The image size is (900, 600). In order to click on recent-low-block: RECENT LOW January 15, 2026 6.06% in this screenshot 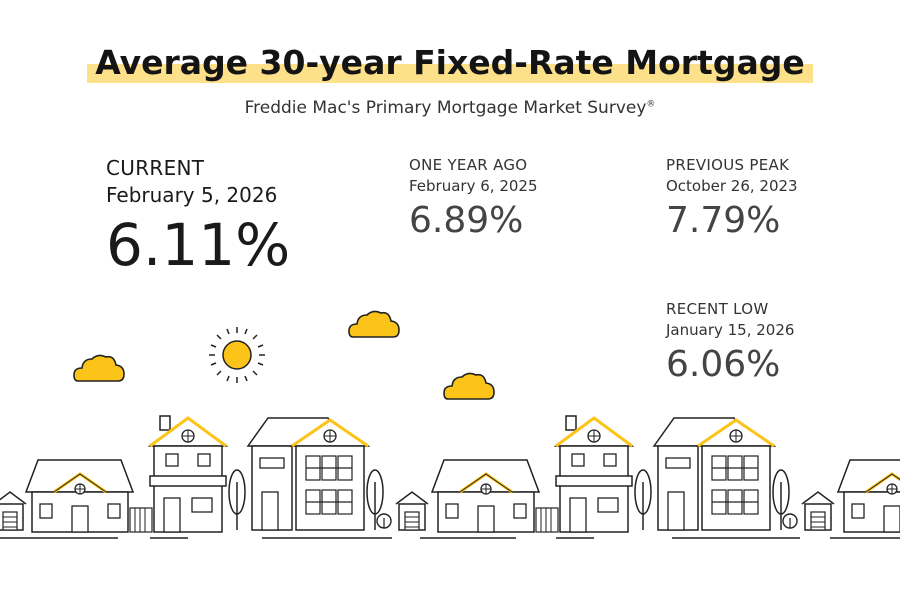, I will do `click(730, 344)`.